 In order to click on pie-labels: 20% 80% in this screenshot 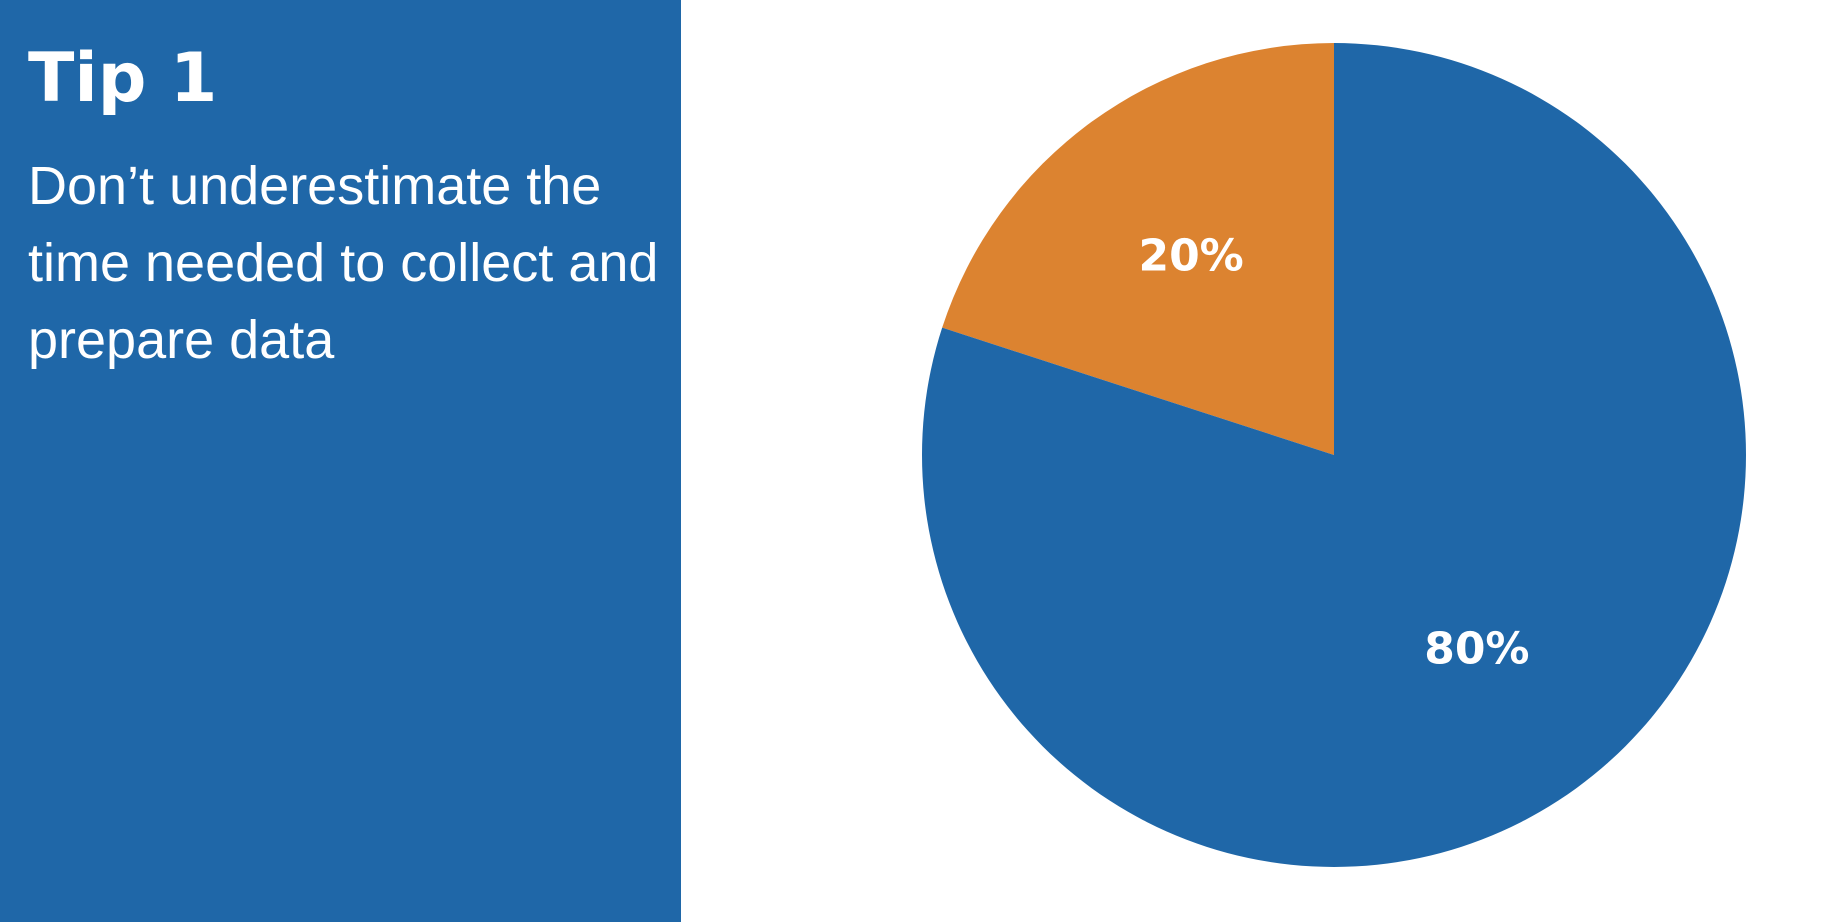, I will do `click(1333, 452)`.